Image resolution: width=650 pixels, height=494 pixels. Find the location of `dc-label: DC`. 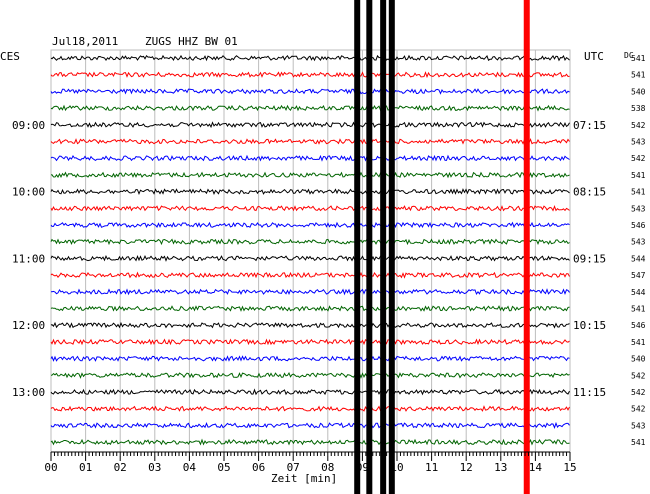

dc-label: DC is located at coordinates (629, 55).